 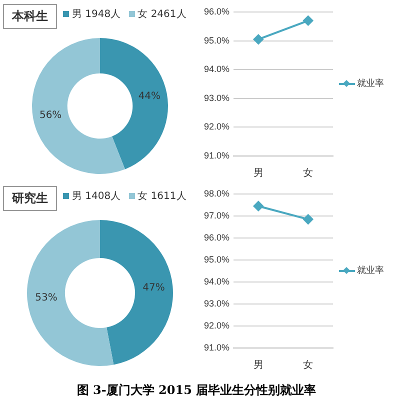 What do you see at coordinates (197, 390) in the screenshot?
I see `caption: 图 3-厦门大学 2015 届毕业生分性别就业率` at bounding box center [197, 390].